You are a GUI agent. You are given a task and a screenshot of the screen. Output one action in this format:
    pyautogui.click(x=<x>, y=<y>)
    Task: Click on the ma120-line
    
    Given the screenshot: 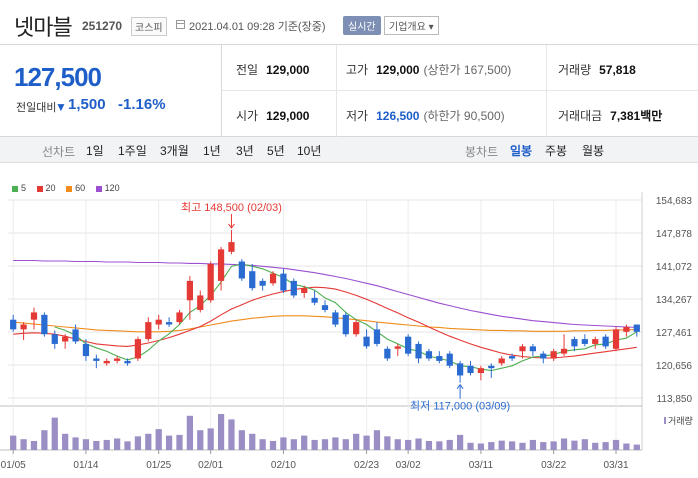 What is the action you would take?
    pyautogui.click(x=325, y=293)
    